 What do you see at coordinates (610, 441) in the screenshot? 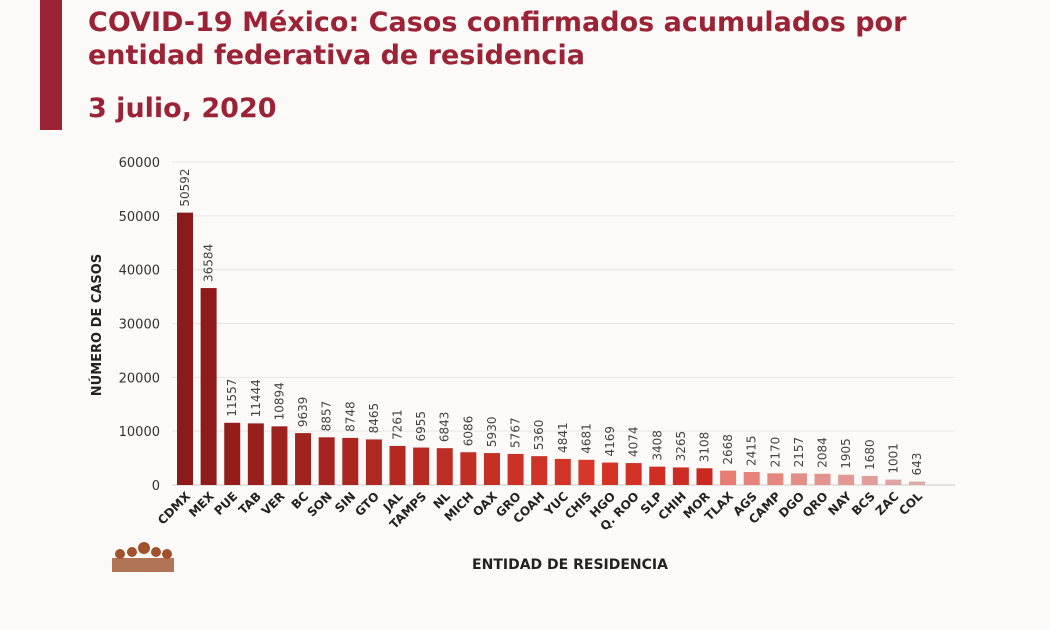
I see `data-label: 4169` at bounding box center [610, 441].